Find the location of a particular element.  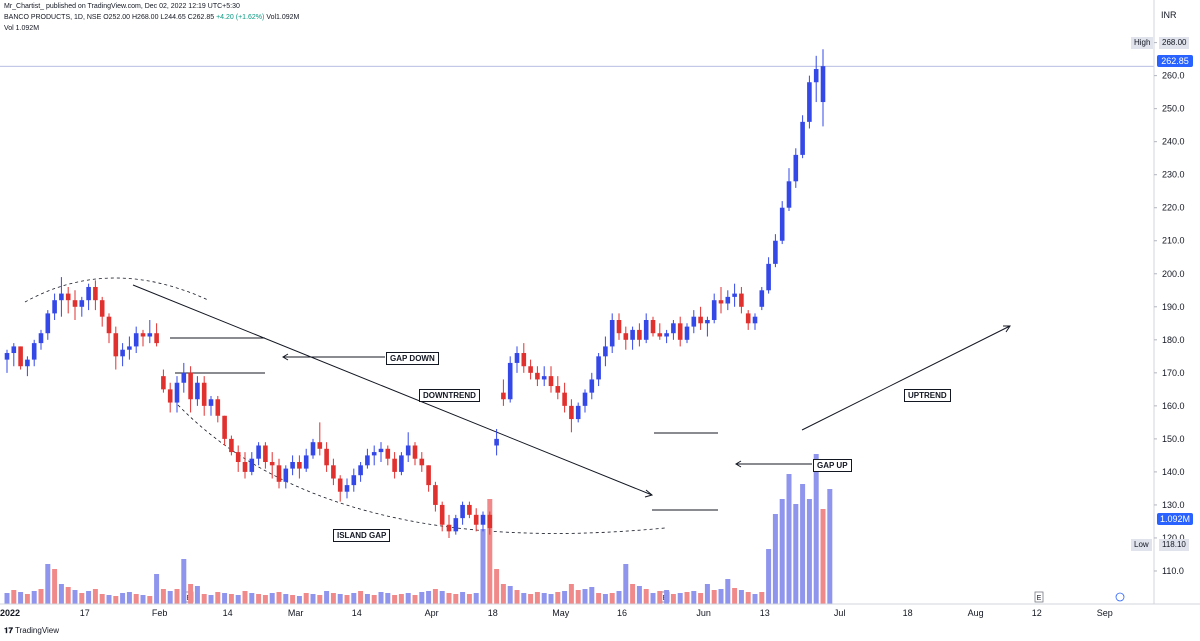

price-tick-label: 220.0 is located at coordinates (1173, 208).